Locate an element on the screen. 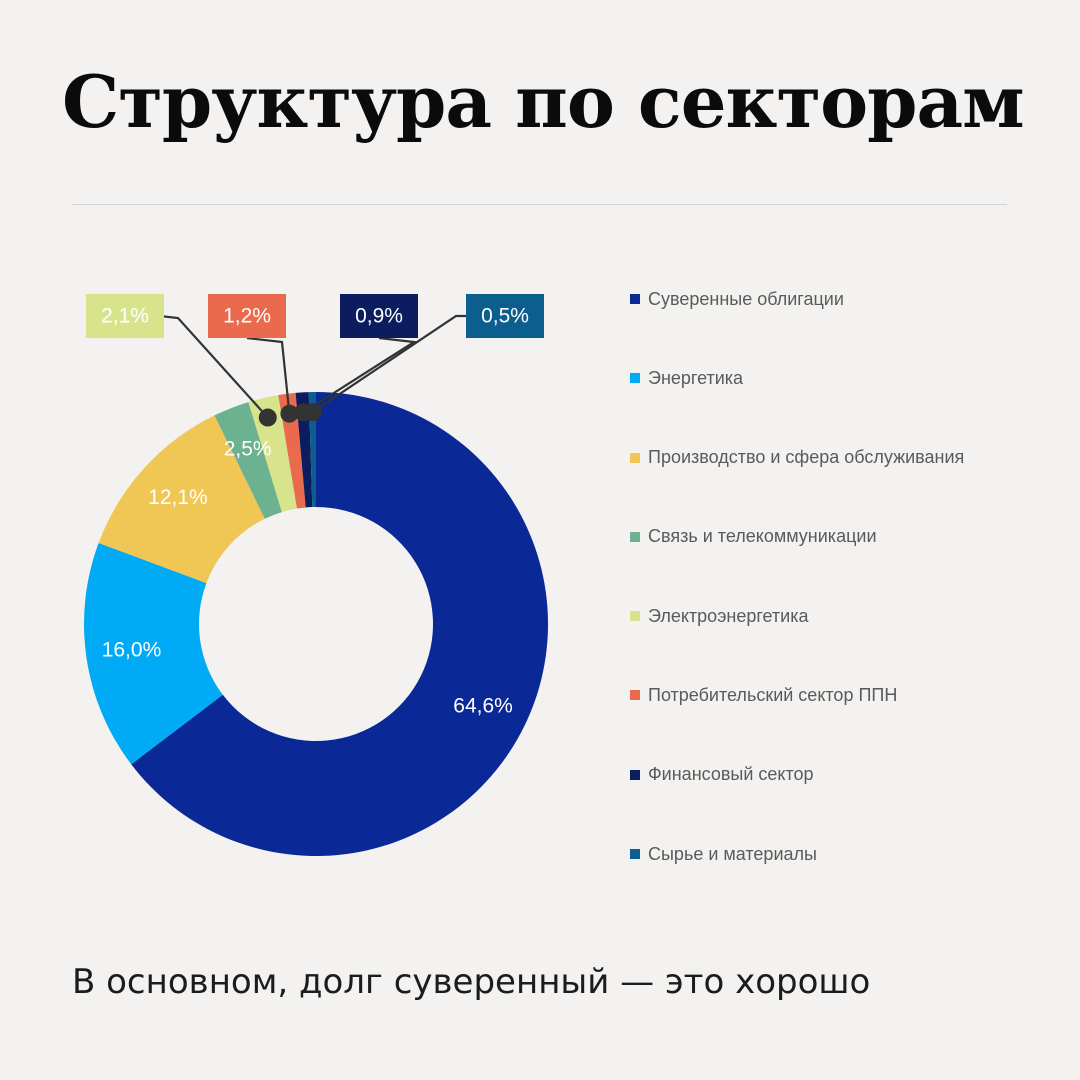 The height and width of the screenshot is (1080, 1080). data-label-8: 0,5% is located at coordinates (505, 316).